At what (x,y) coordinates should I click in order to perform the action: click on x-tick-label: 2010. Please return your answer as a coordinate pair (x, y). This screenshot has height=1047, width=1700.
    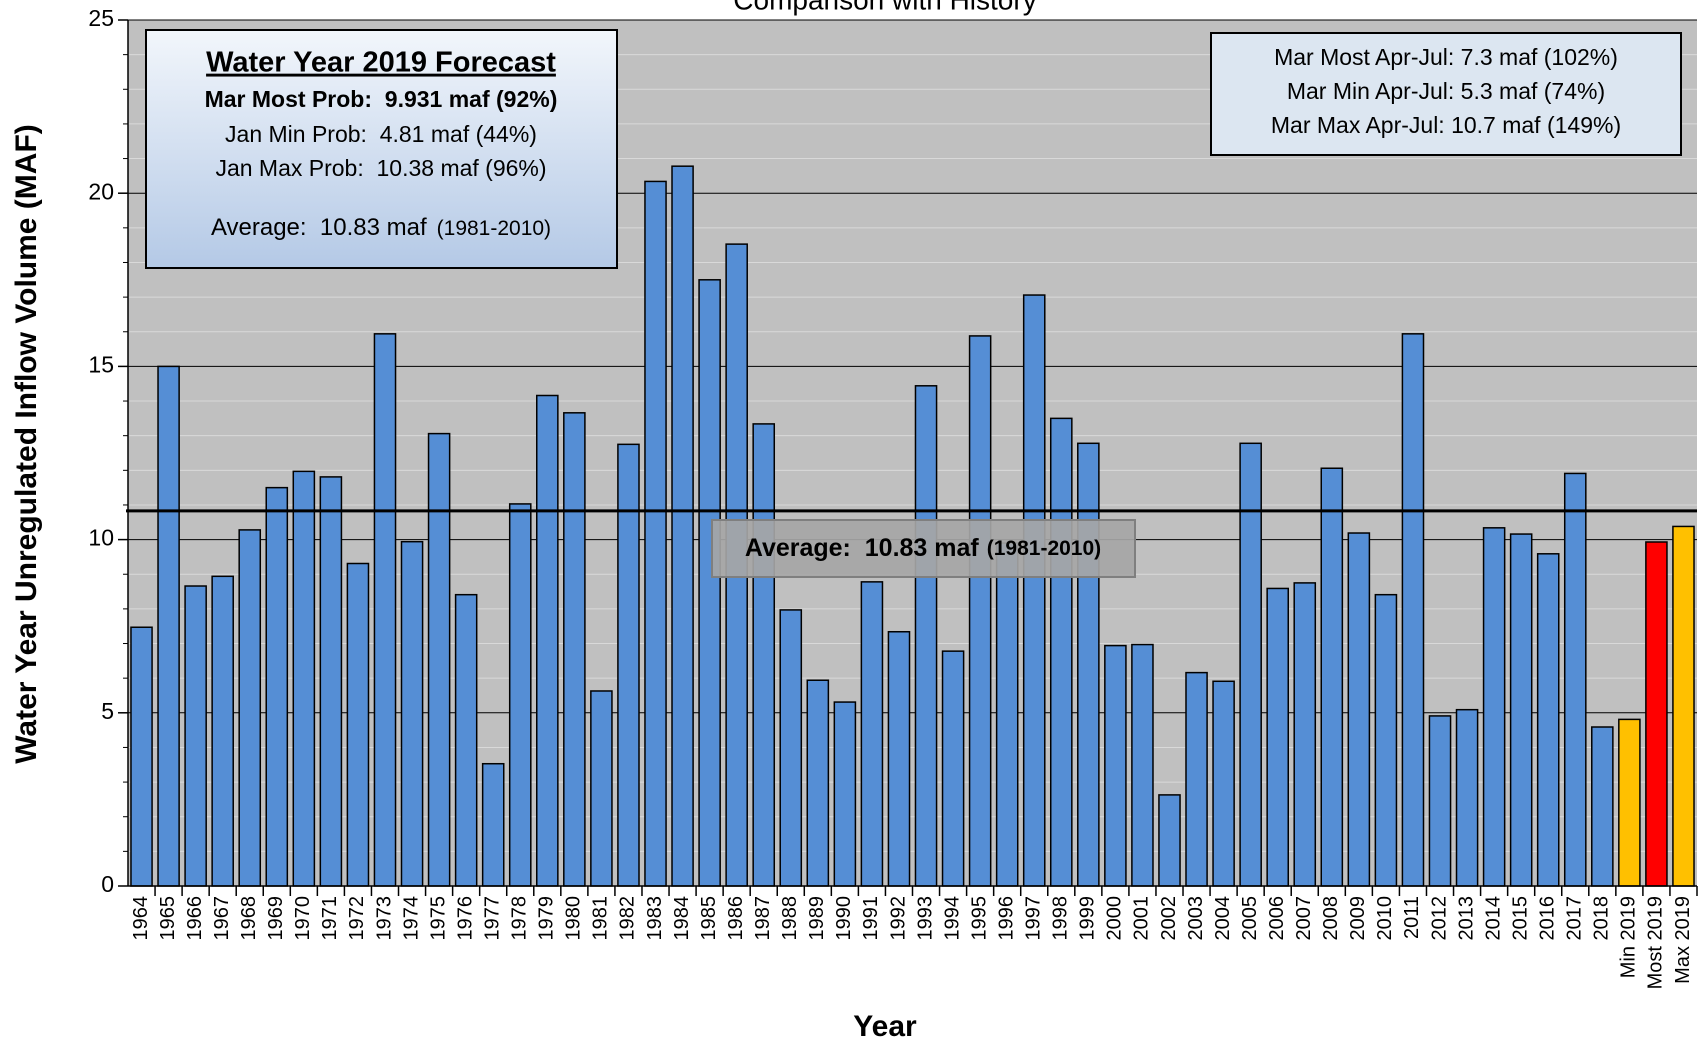
    Looking at the image, I should click on (1385, 918).